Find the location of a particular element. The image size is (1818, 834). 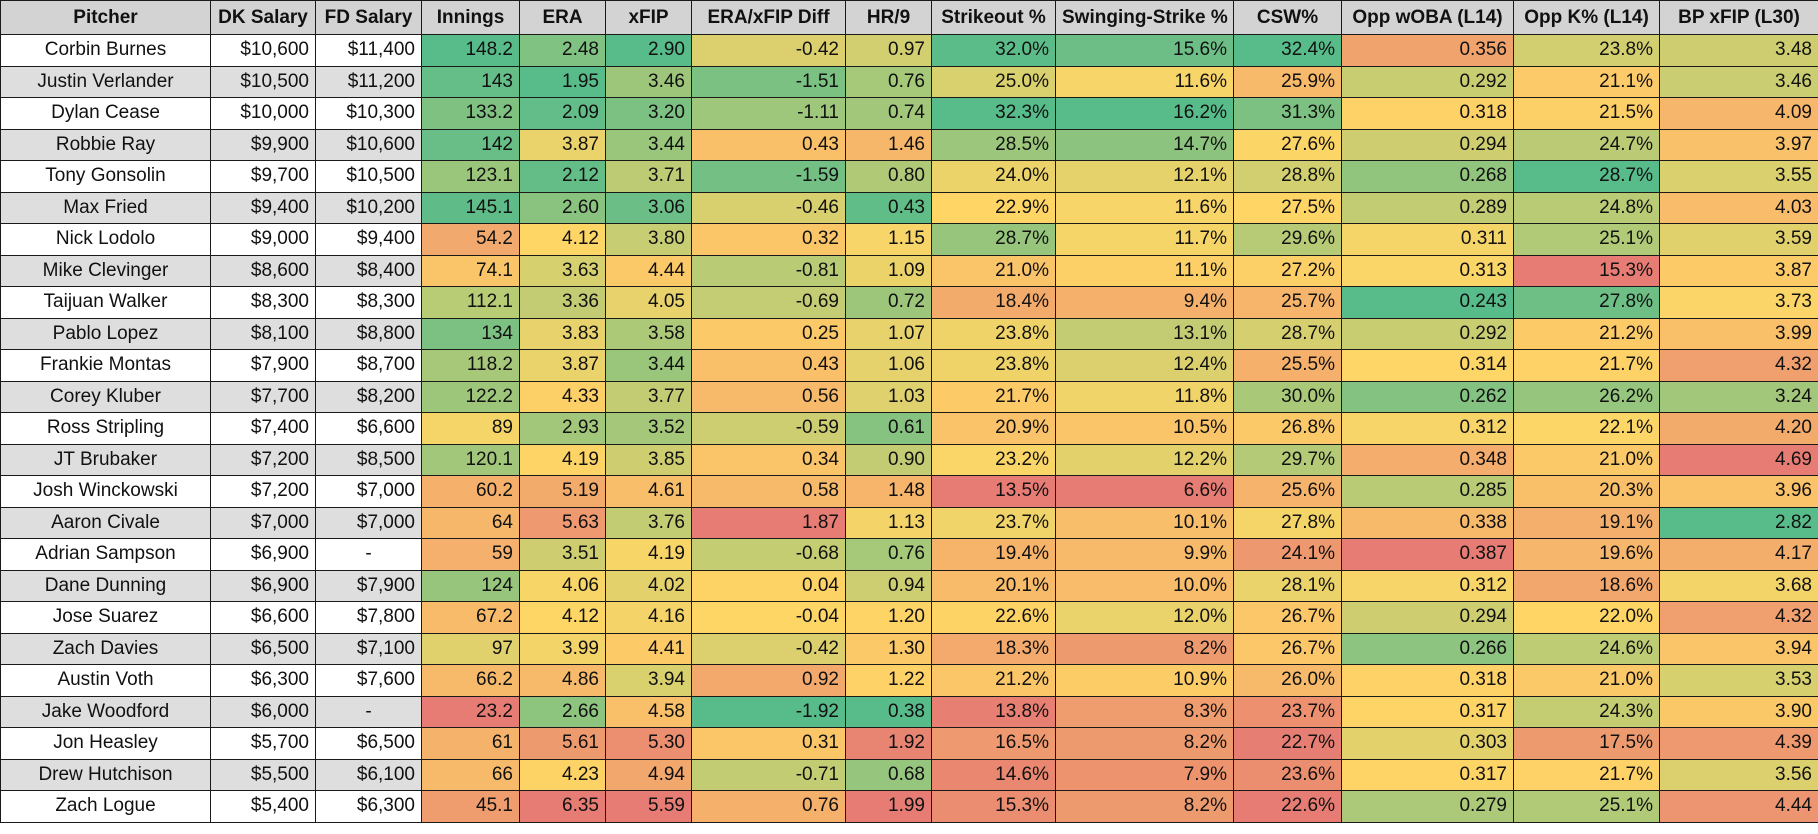

stat-cell: 3.77 is located at coordinates (648, 396).